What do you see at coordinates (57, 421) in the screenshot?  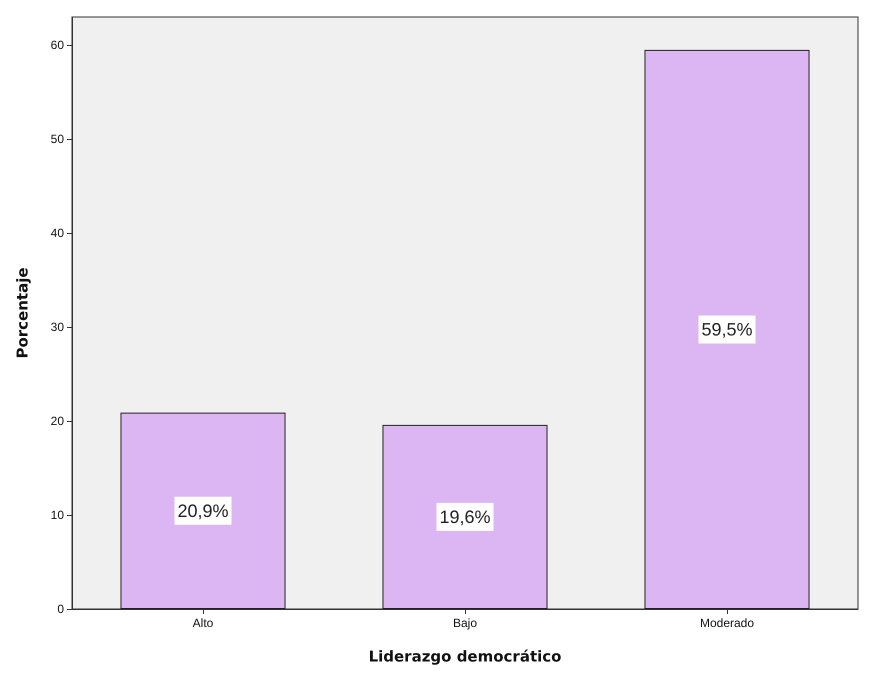 I see `y-tick-label: 20` at bounding box center [57, 421].